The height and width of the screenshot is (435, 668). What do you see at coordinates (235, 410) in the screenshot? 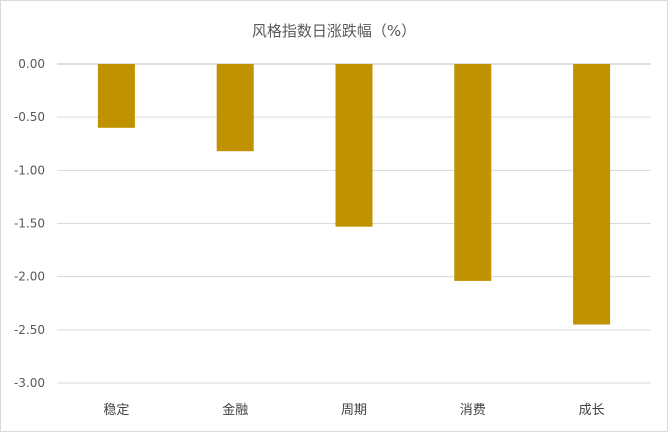
I see `category-label: 金融` at bounding box center [235, 410].